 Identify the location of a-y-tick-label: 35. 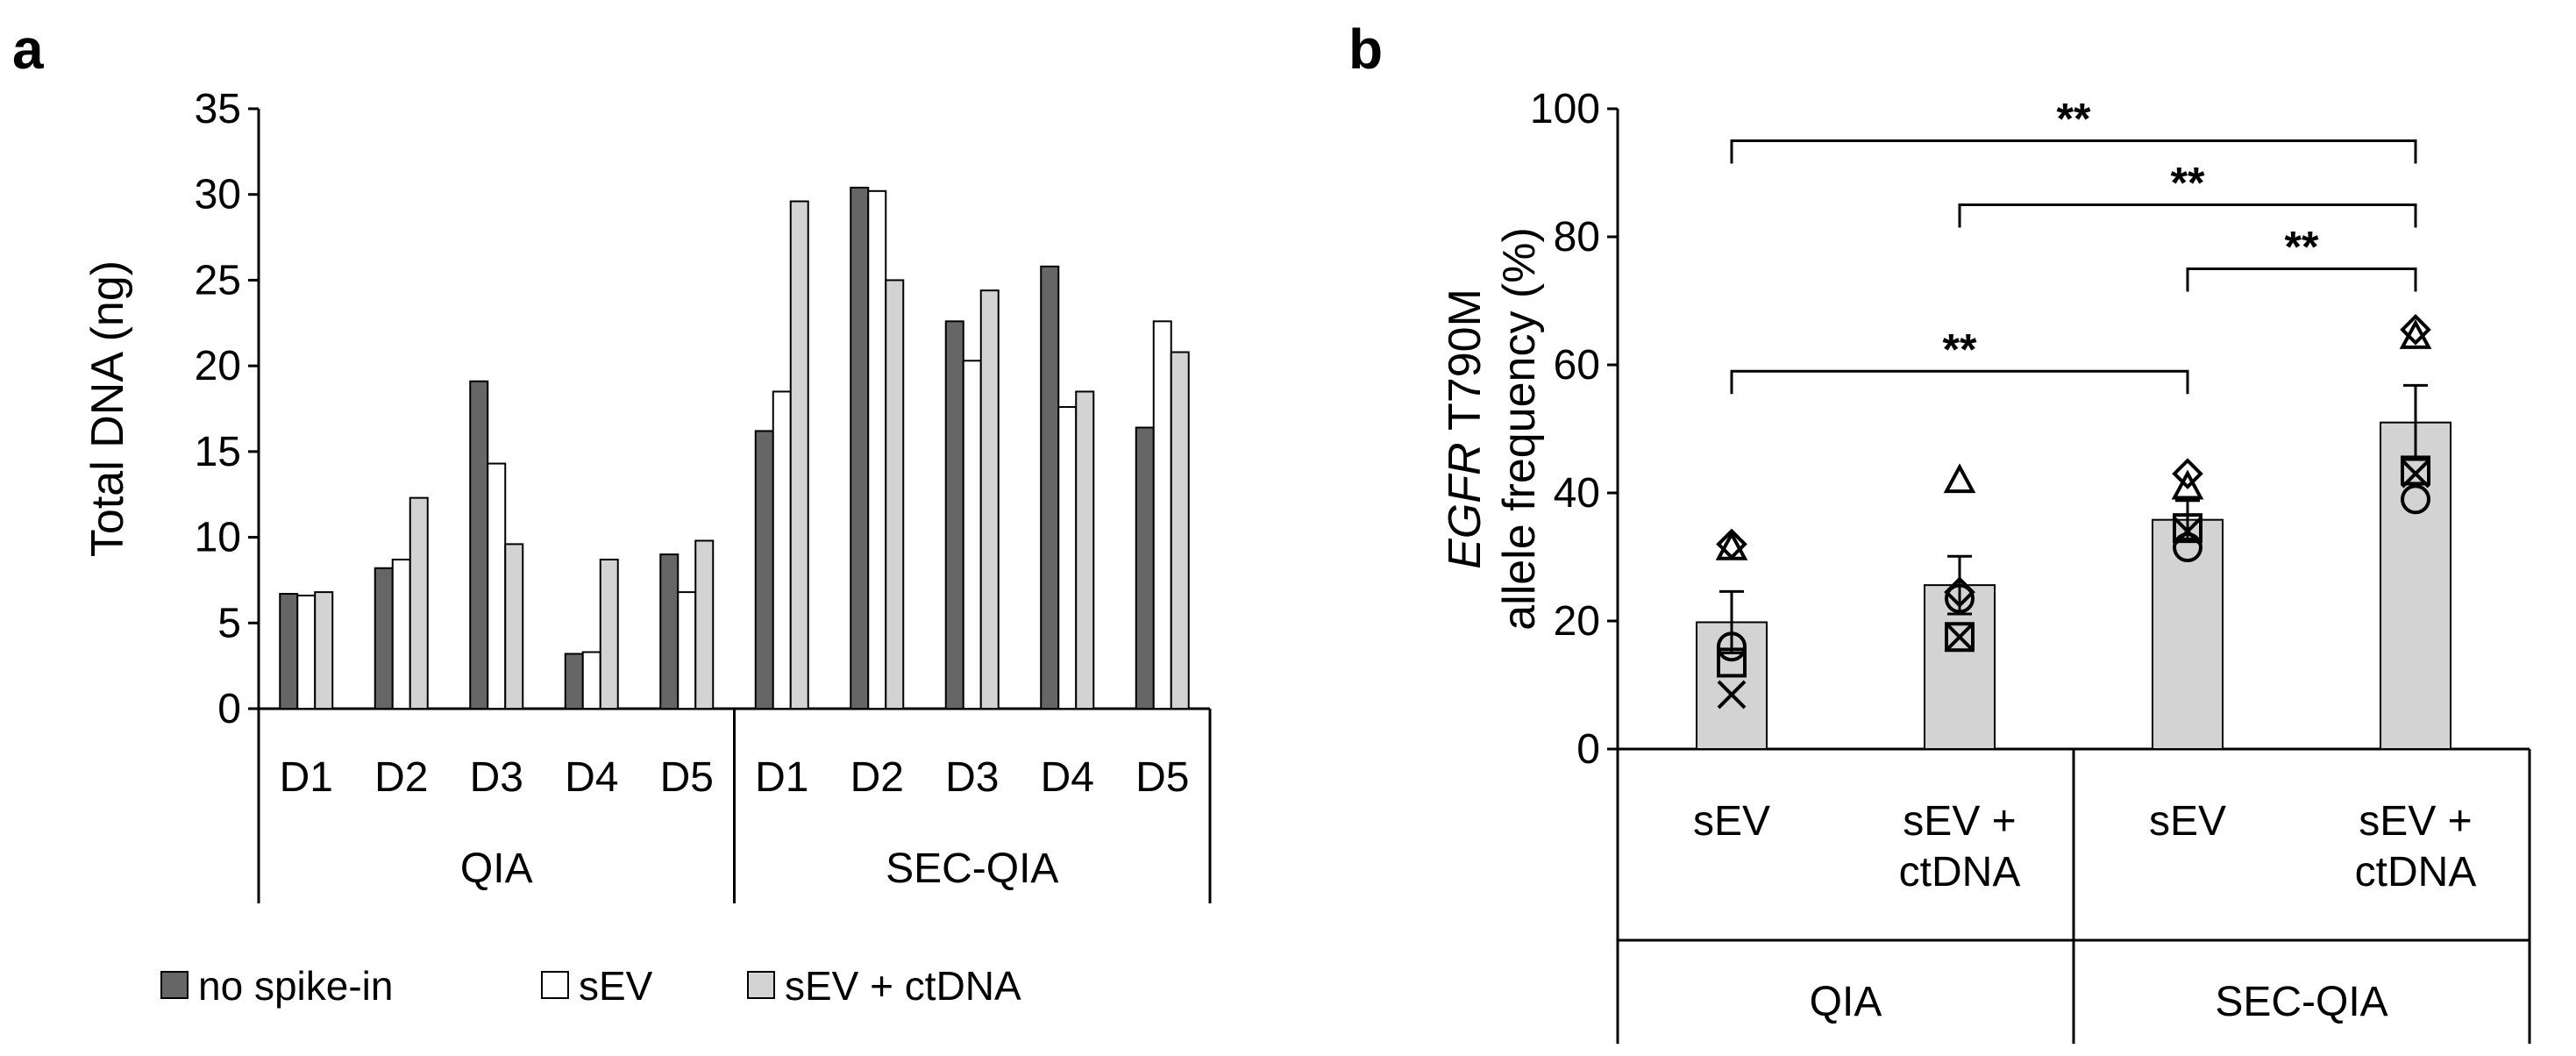
(218, 109).